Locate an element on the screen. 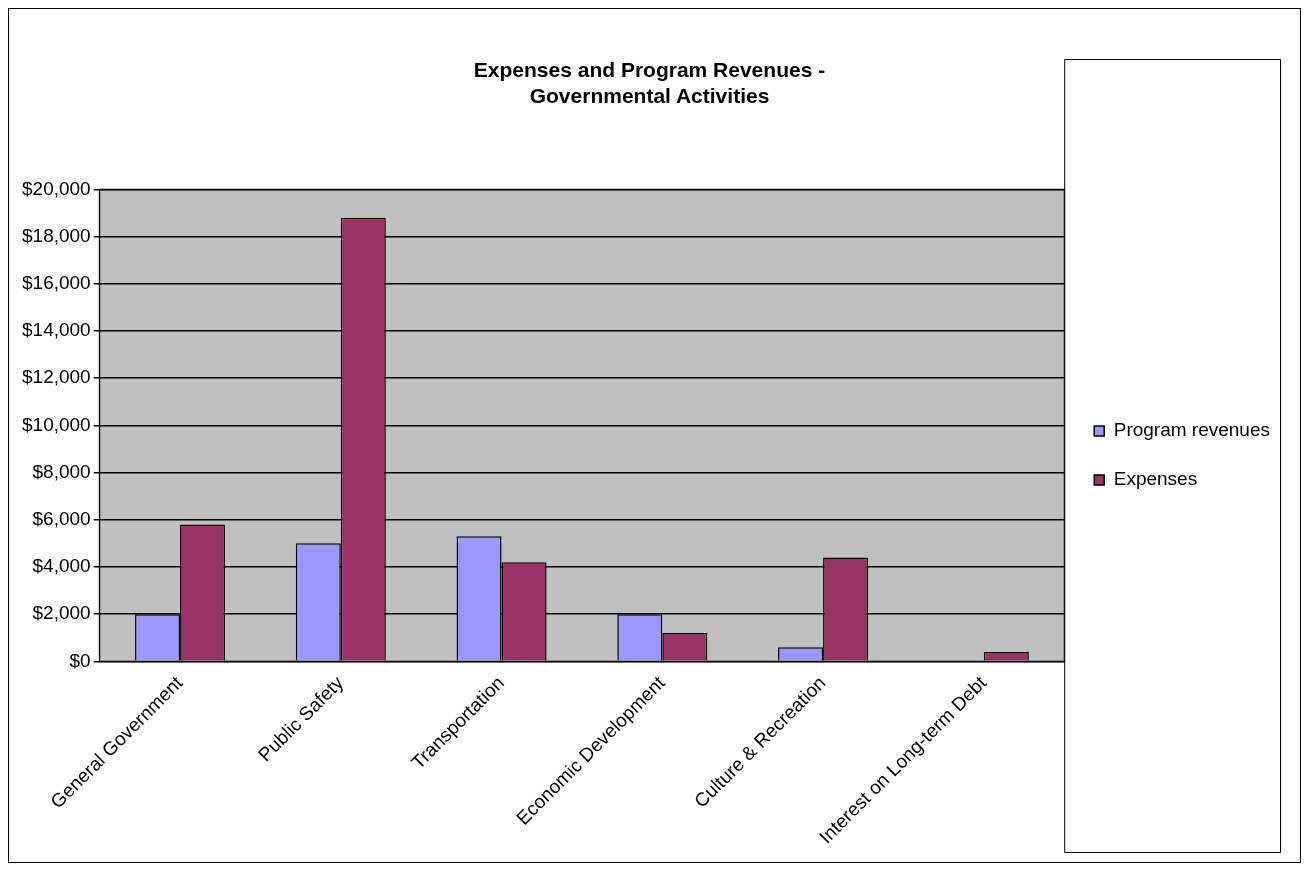 The width and height of the screenshot is (1309, 871). y-tick-label: $10,000 is located at coordinates (56, 424).